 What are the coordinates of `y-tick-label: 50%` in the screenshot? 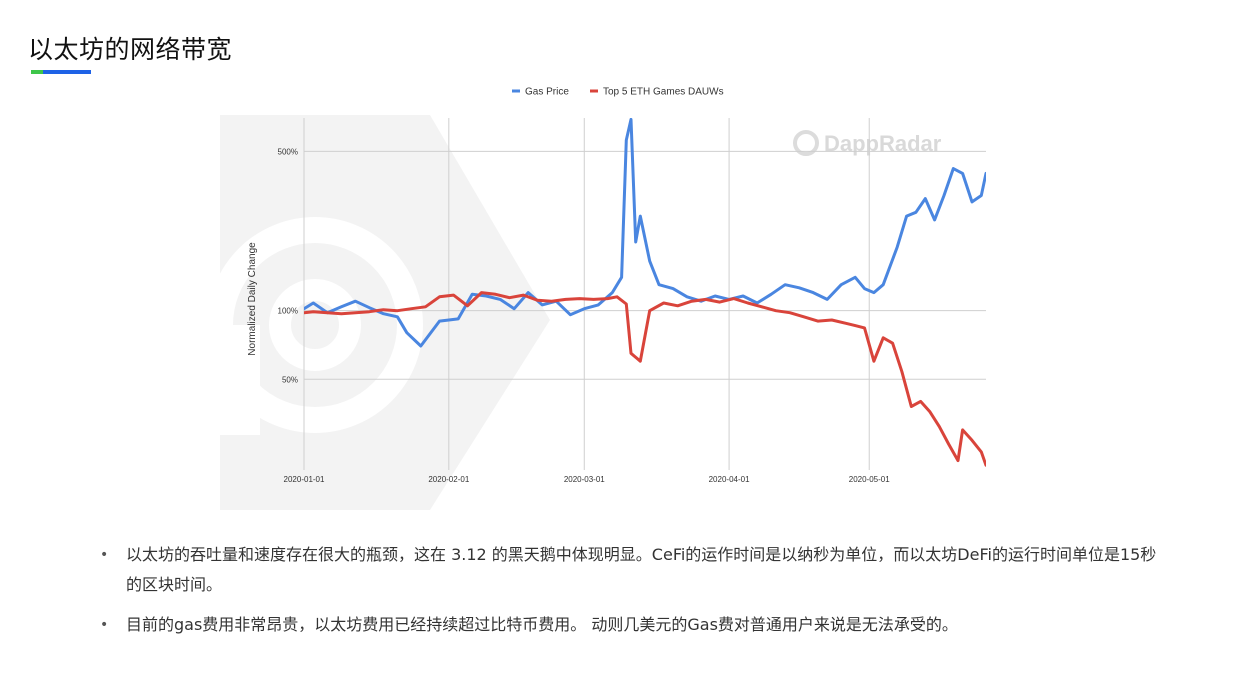 It's located at (290, 379).